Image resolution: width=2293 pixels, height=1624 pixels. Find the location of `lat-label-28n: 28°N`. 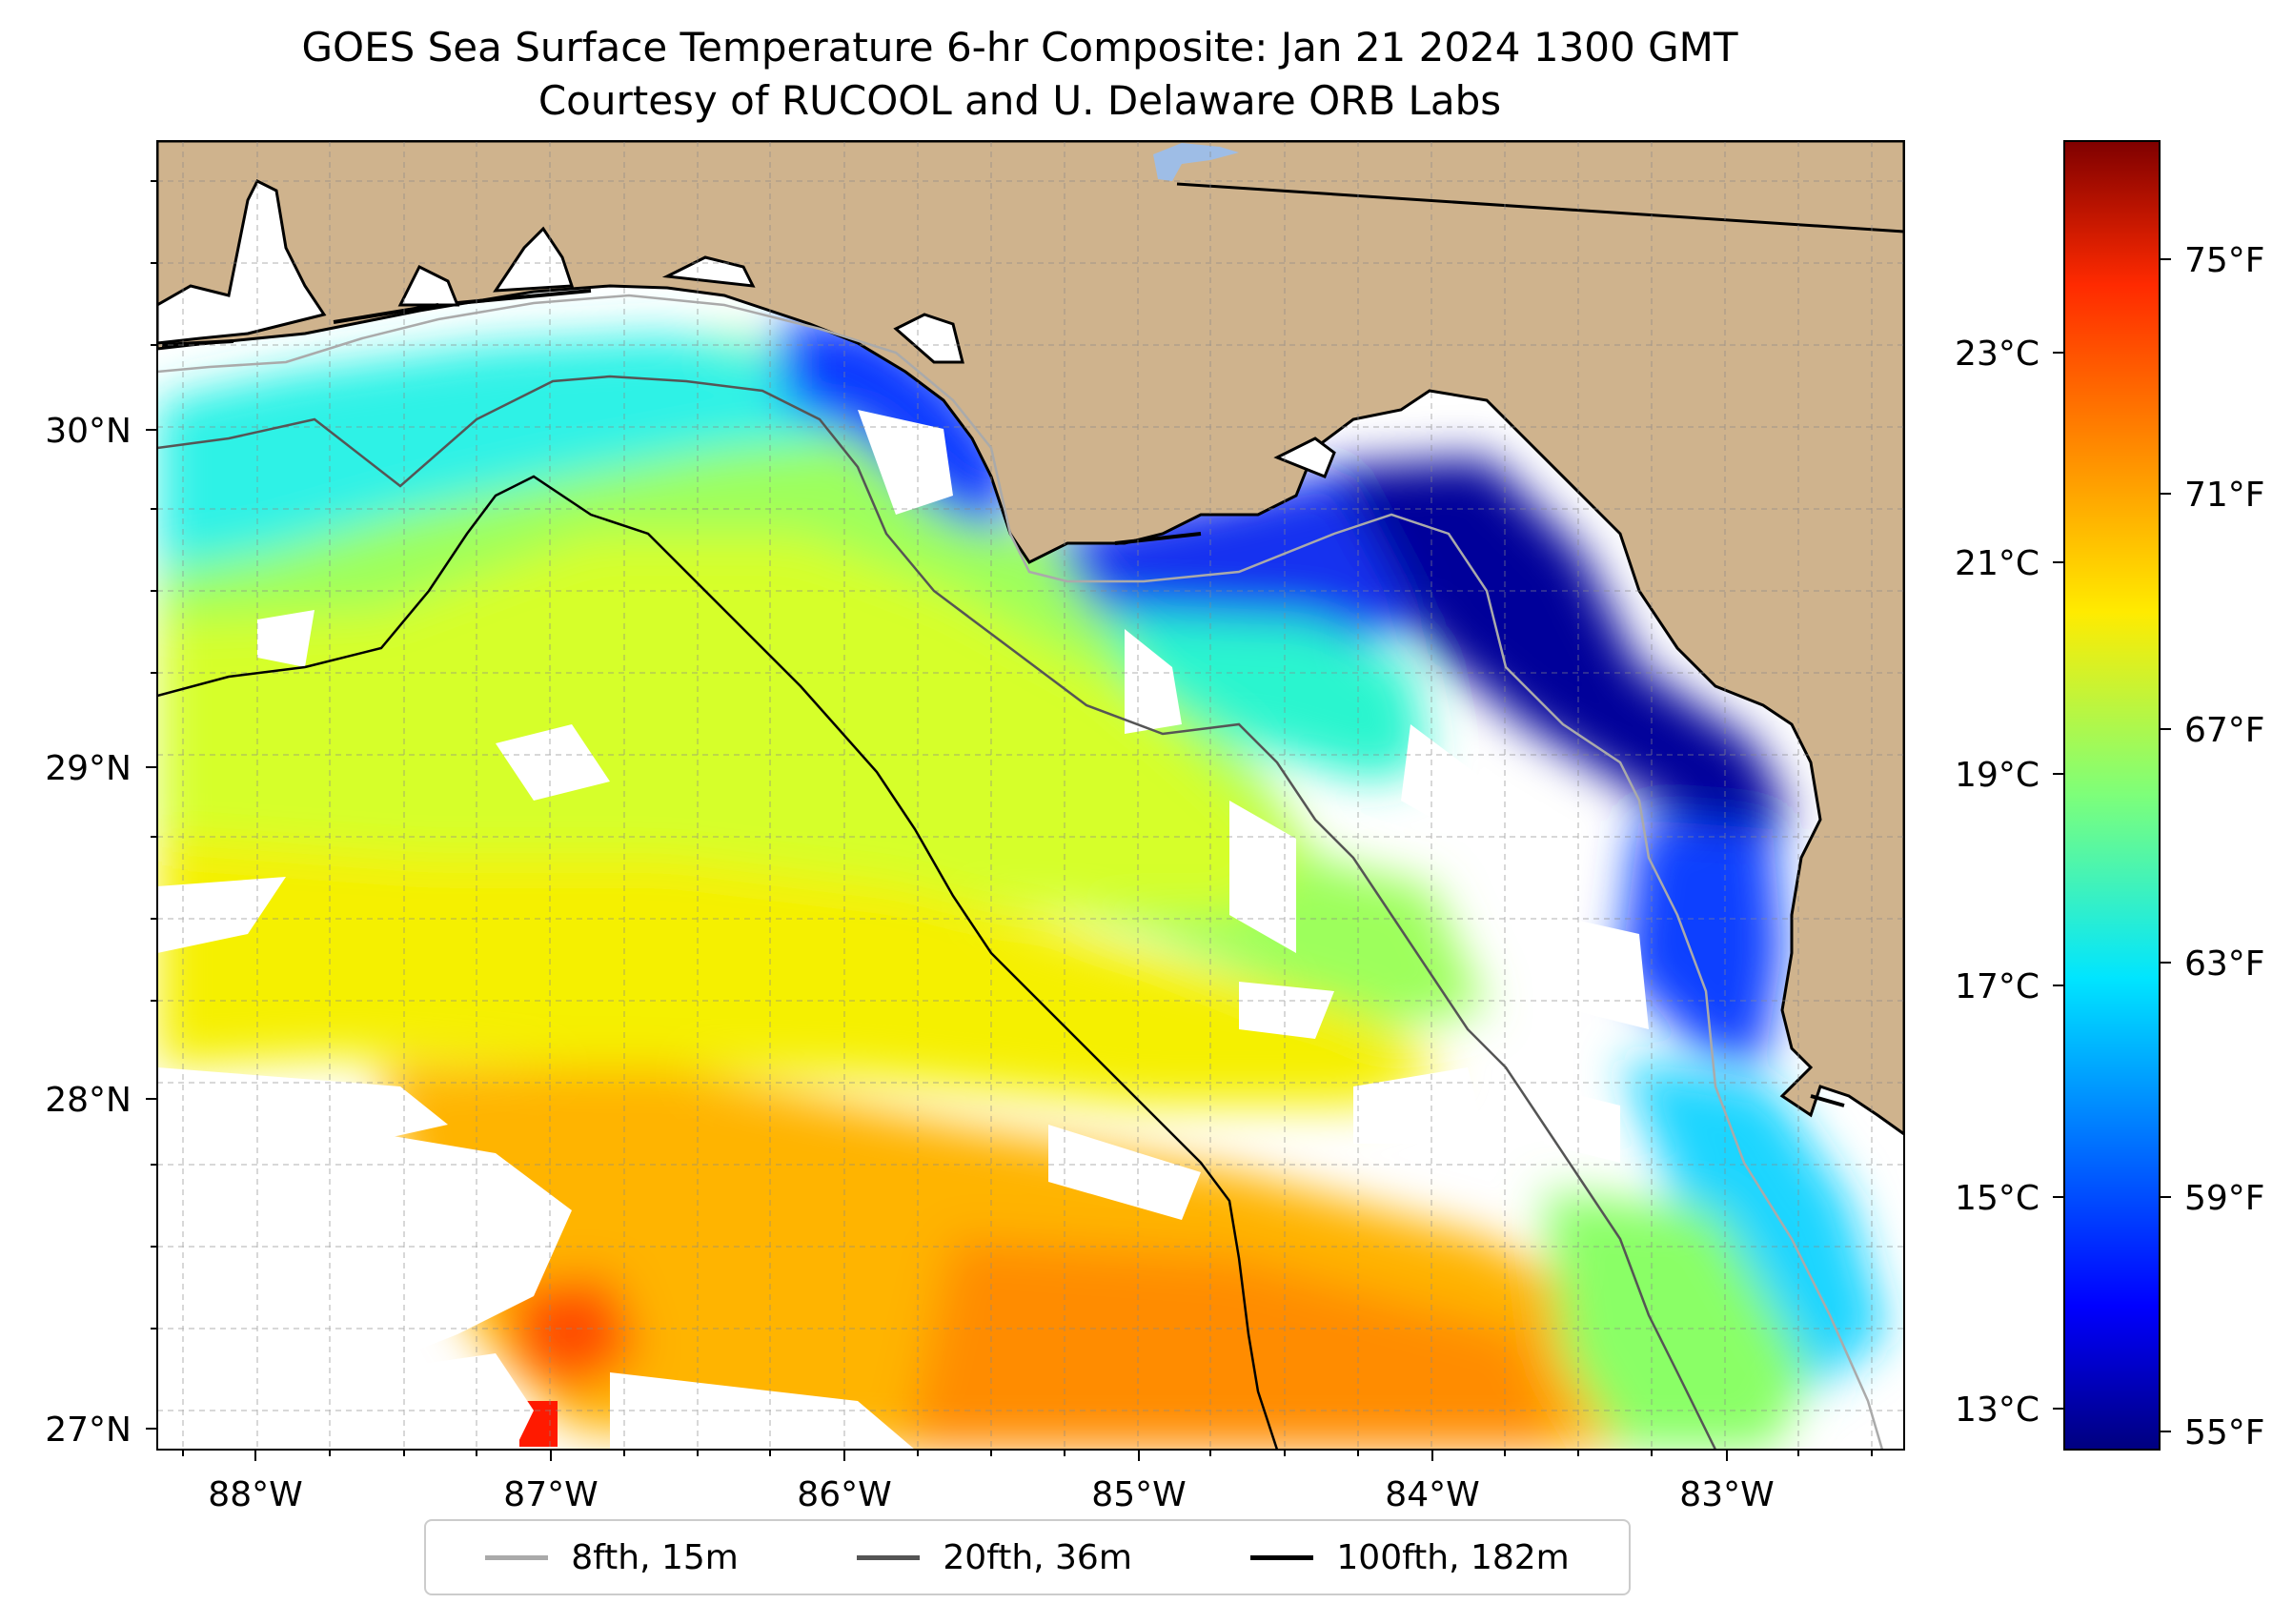

lat-label-28n: 28°N is located at coordinates (89, 1100).